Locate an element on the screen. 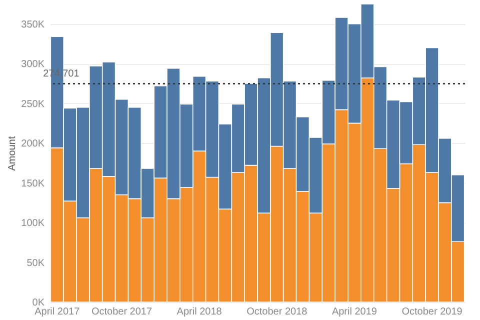  x-tick-label: October 2018 is located at coordinates (277, 312).